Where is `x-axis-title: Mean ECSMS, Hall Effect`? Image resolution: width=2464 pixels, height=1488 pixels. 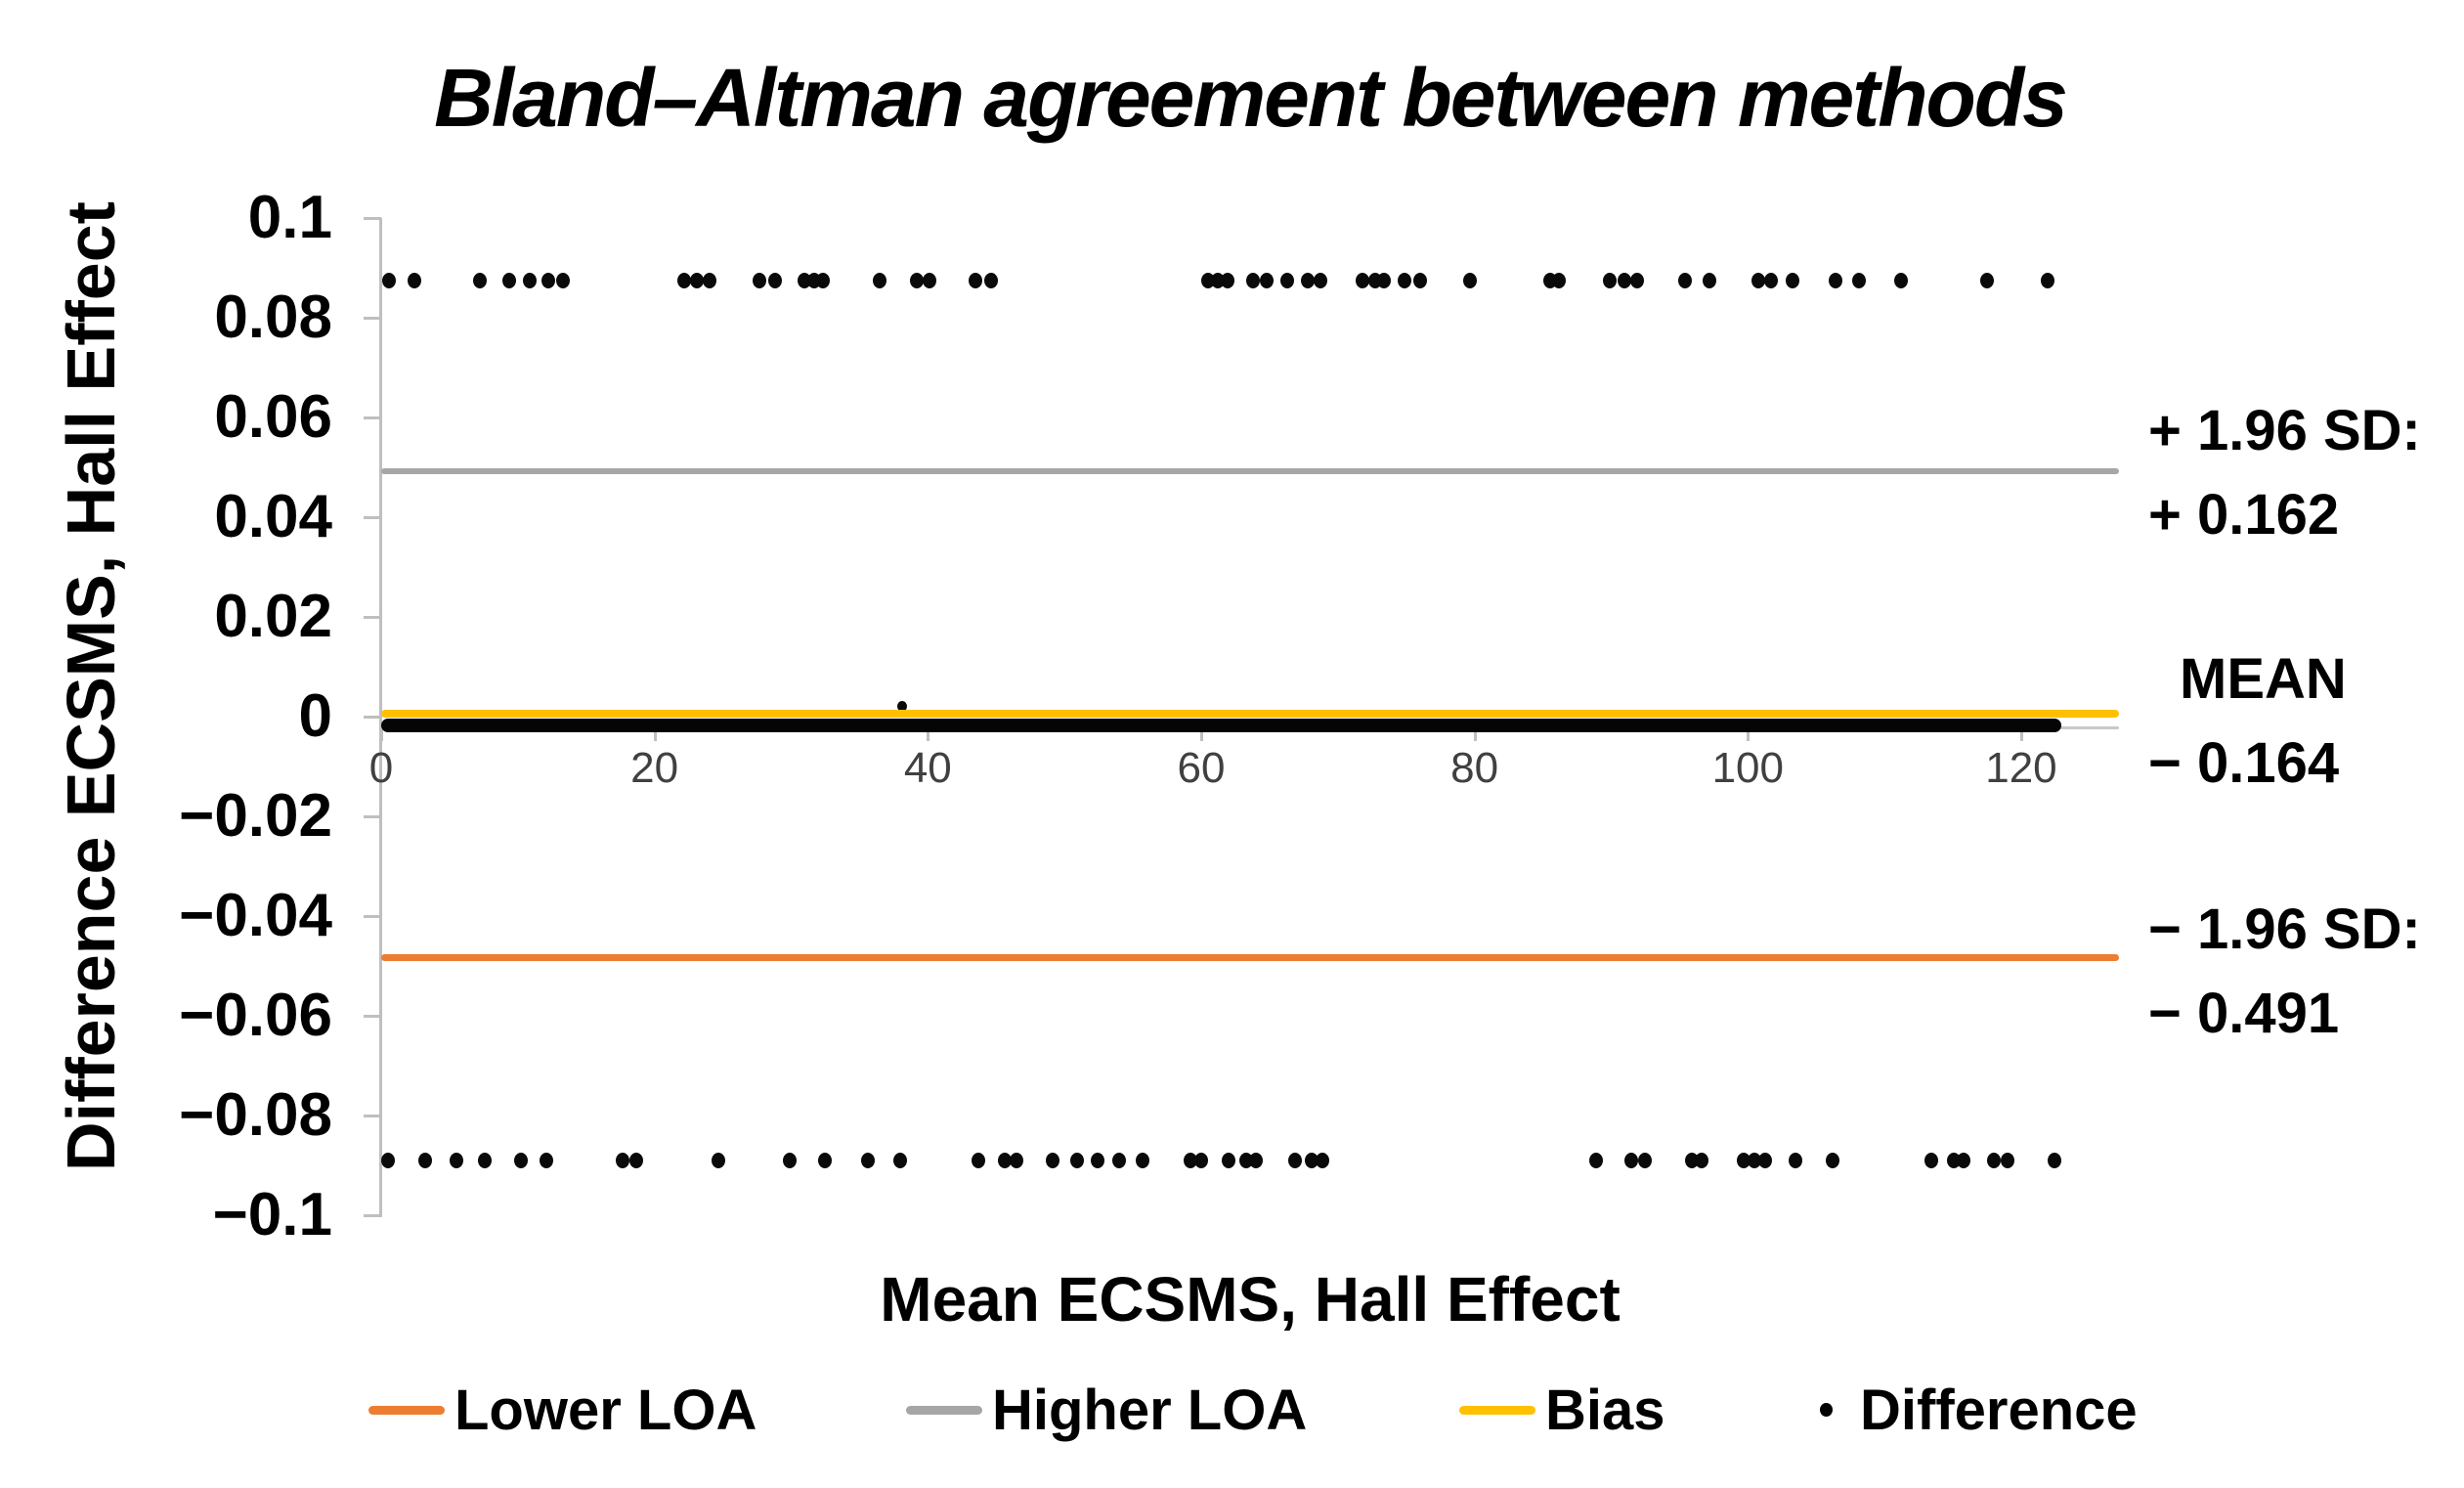 x-axis-title: Mean ECSMS, Hall Effect is located at coordinates (1250, 1300).